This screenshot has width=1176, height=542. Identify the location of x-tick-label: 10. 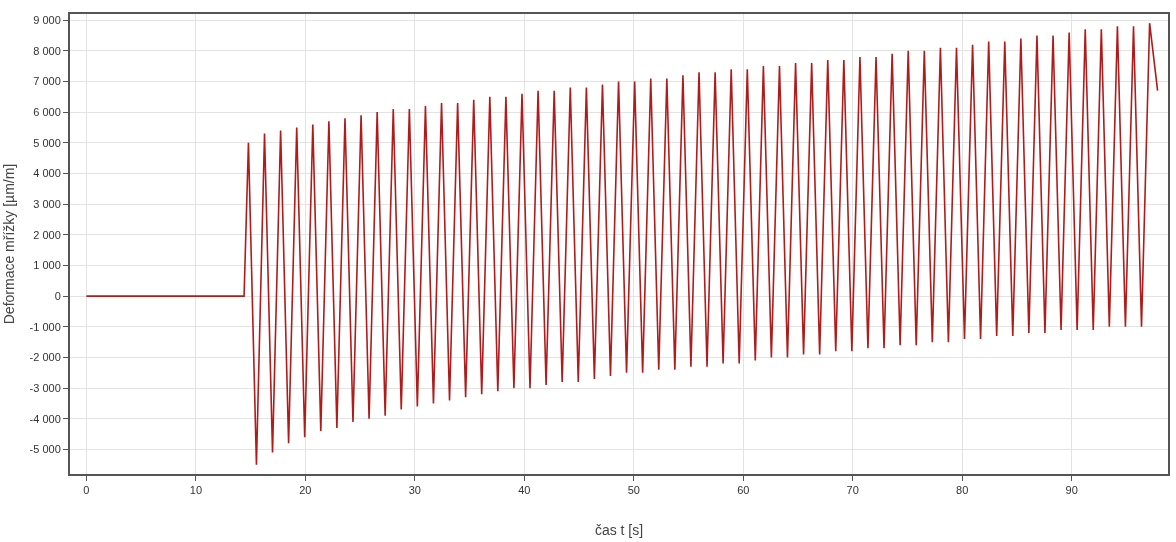
(196, 490).